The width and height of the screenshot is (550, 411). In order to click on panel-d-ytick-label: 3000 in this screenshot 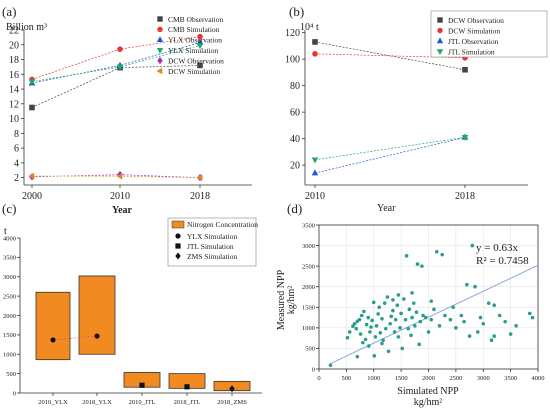, I will do `click(308, 246)`.